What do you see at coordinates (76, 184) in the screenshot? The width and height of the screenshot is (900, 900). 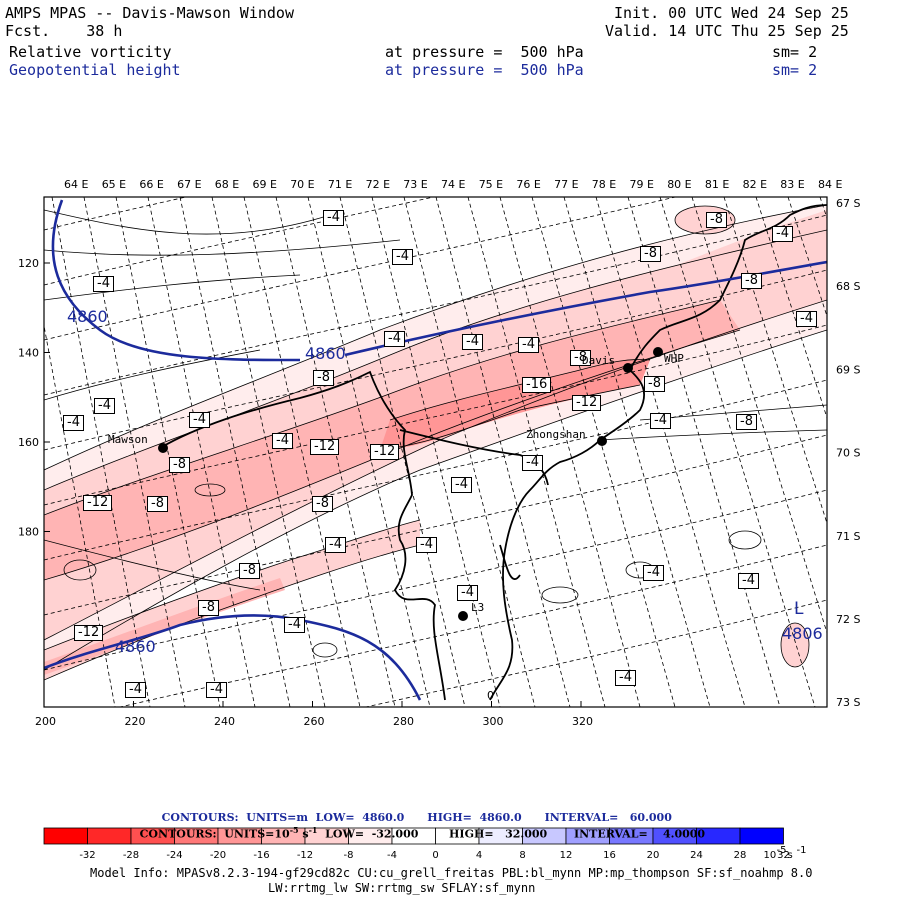 I see `longitude-label: 64 E` at bounding box center [76, 184].